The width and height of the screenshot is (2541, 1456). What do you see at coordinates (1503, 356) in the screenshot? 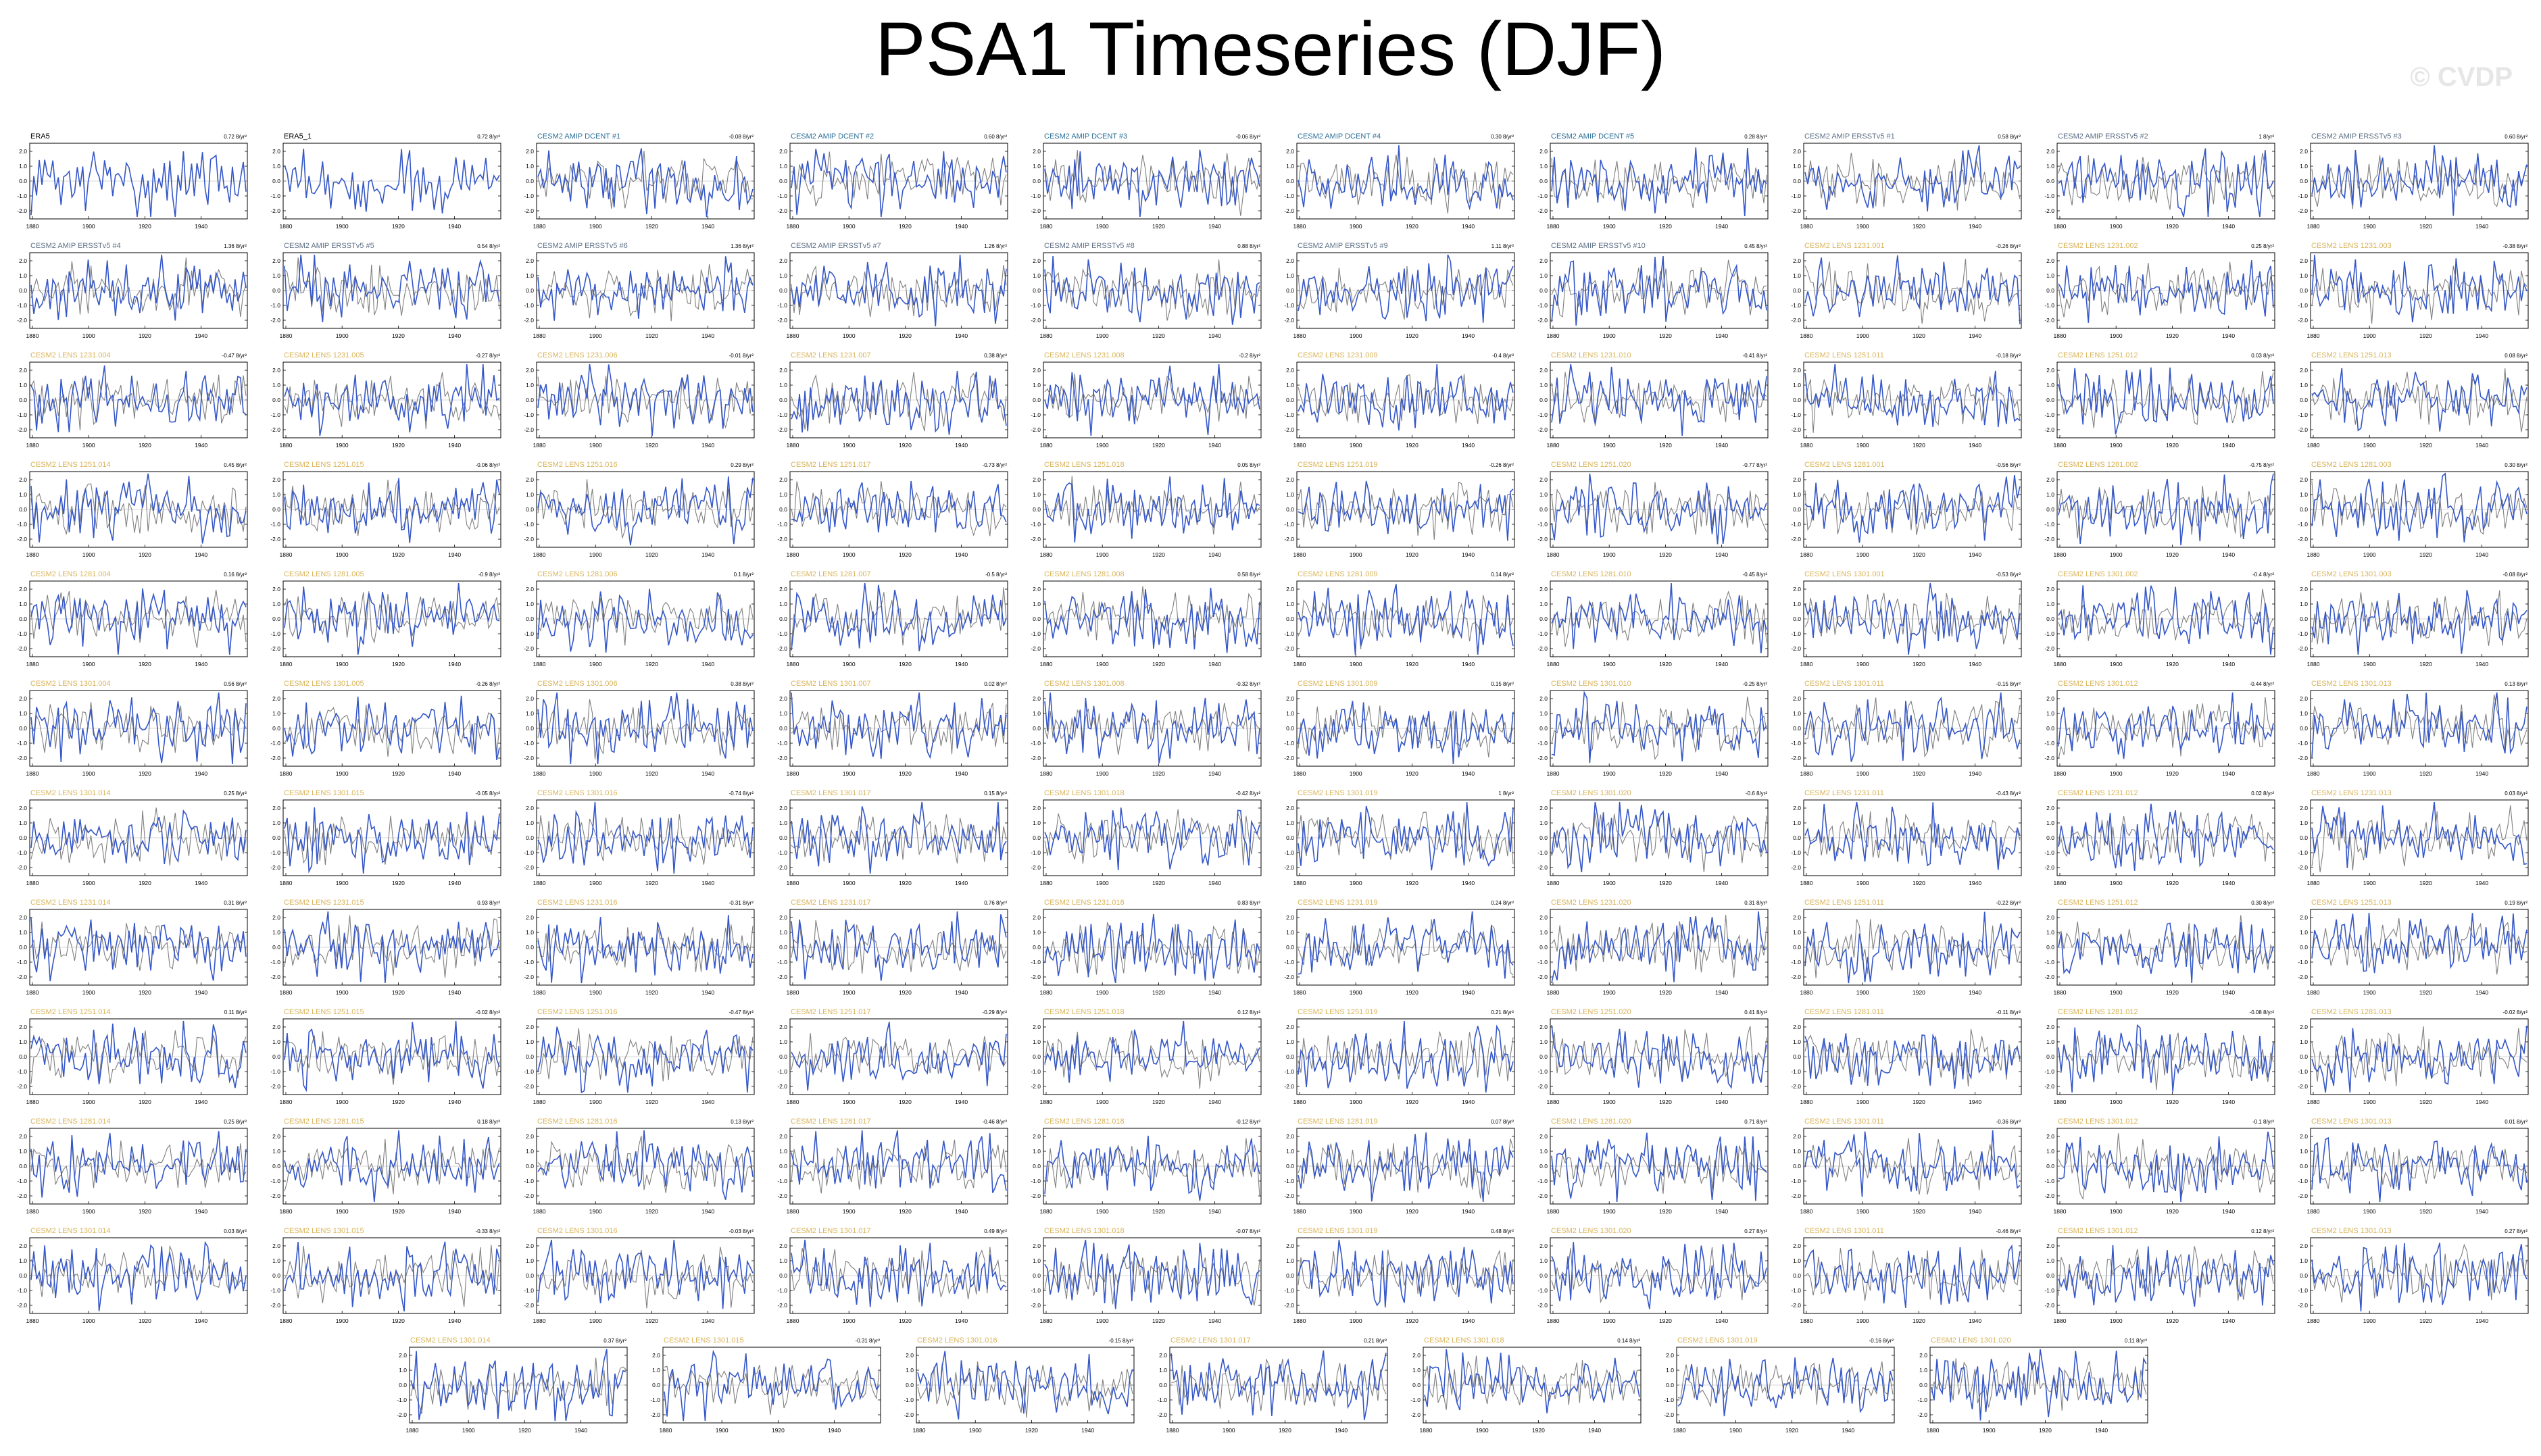
I see `panel-trend: -0.4 8/yr²` at bounding box center [1503, 356].